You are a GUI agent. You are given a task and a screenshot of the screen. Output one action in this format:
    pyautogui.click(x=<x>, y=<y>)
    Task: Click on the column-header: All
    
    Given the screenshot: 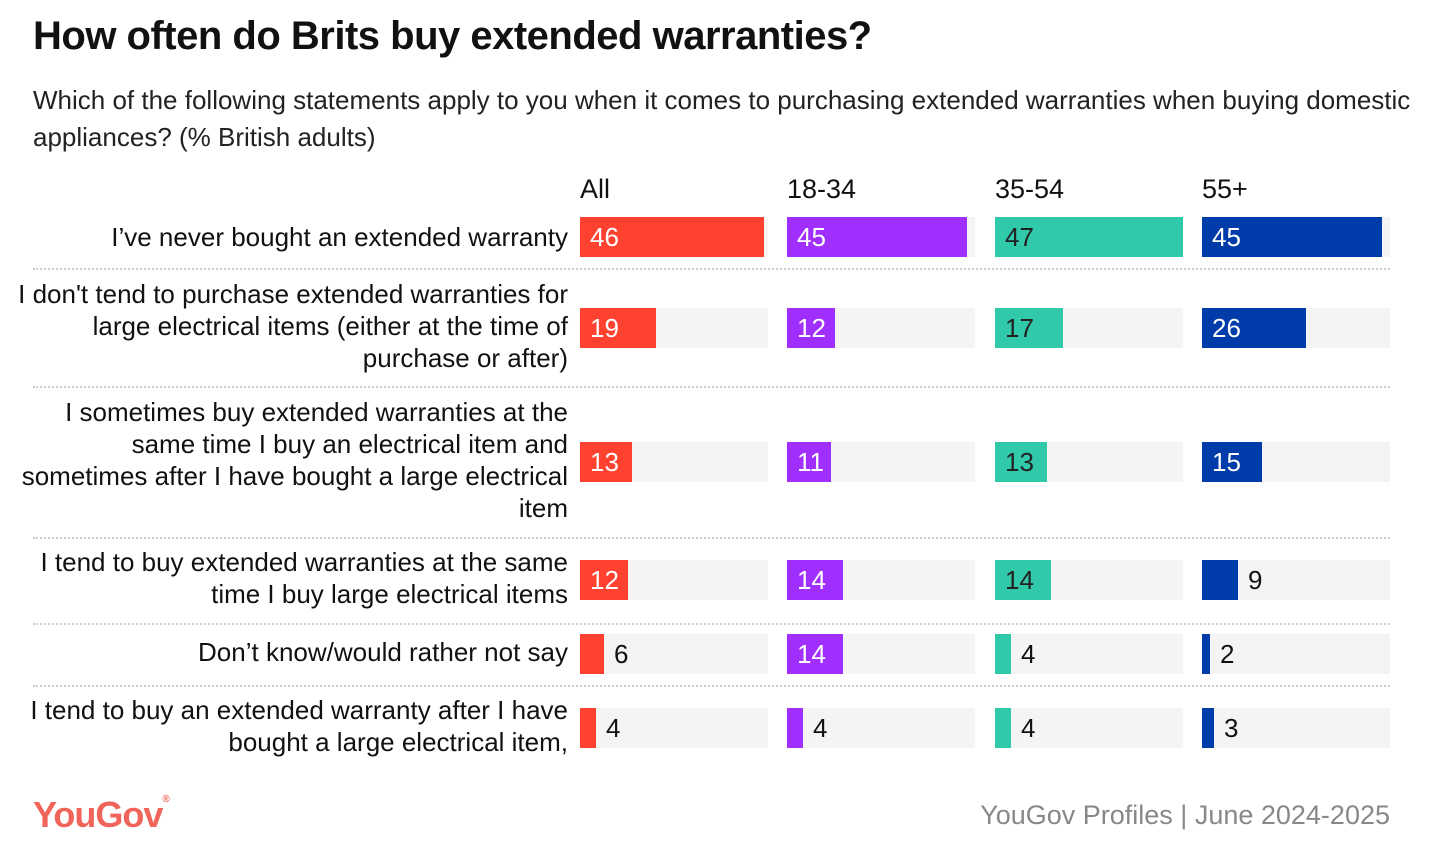 What is the action you would take?
    pyautogui.click(x=595, y=189)
    